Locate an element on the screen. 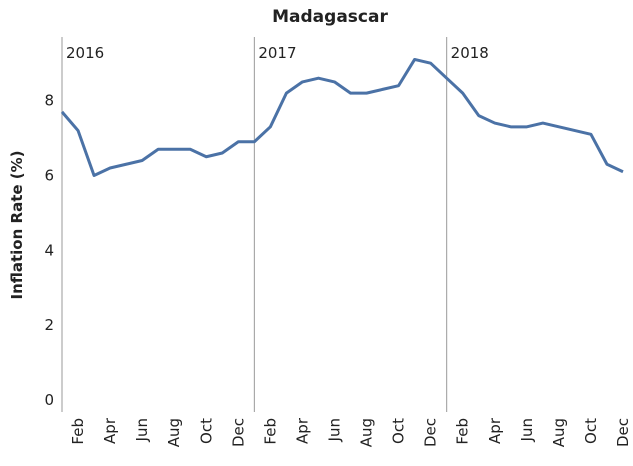  year-label: 2016 is located at coordinates (85, 53).